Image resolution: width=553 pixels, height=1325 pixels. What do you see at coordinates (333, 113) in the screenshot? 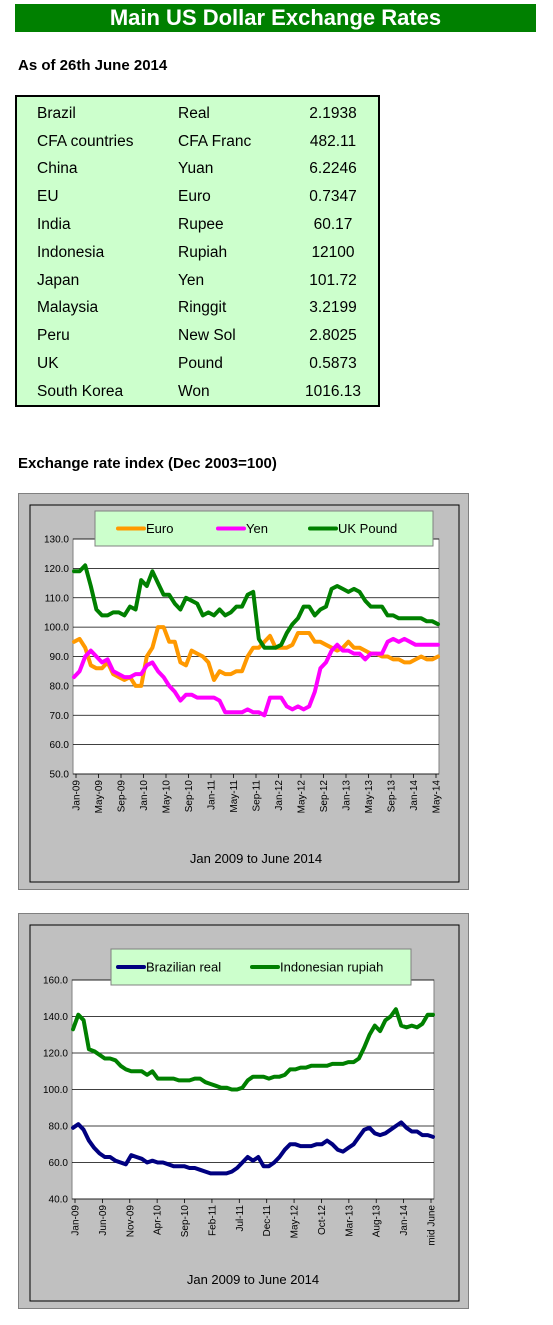
I see `rate-value-cell: 2.1938` at bounding box center [333, 113].